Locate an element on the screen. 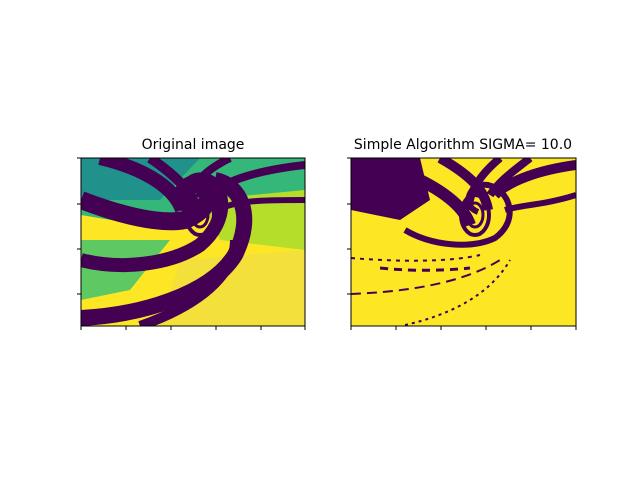  original-image-panel: Original image is located at coordinates (191, 233).